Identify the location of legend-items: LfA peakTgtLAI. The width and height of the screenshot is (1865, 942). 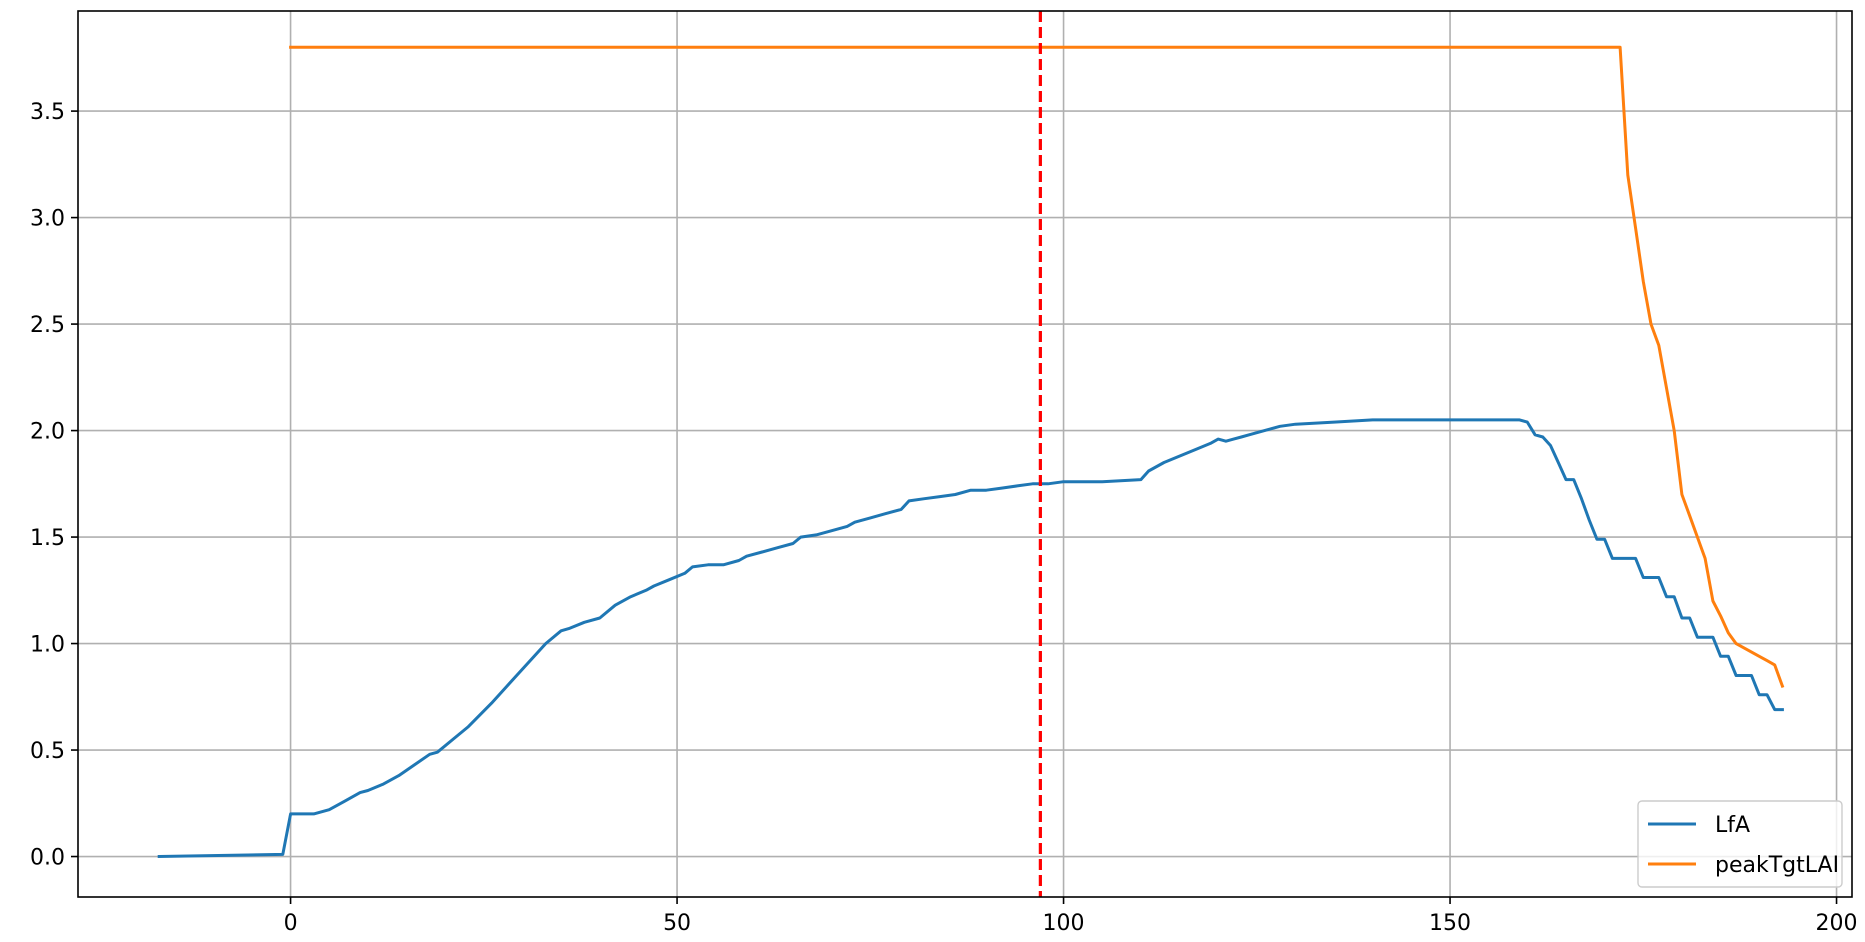
(1743, 845).